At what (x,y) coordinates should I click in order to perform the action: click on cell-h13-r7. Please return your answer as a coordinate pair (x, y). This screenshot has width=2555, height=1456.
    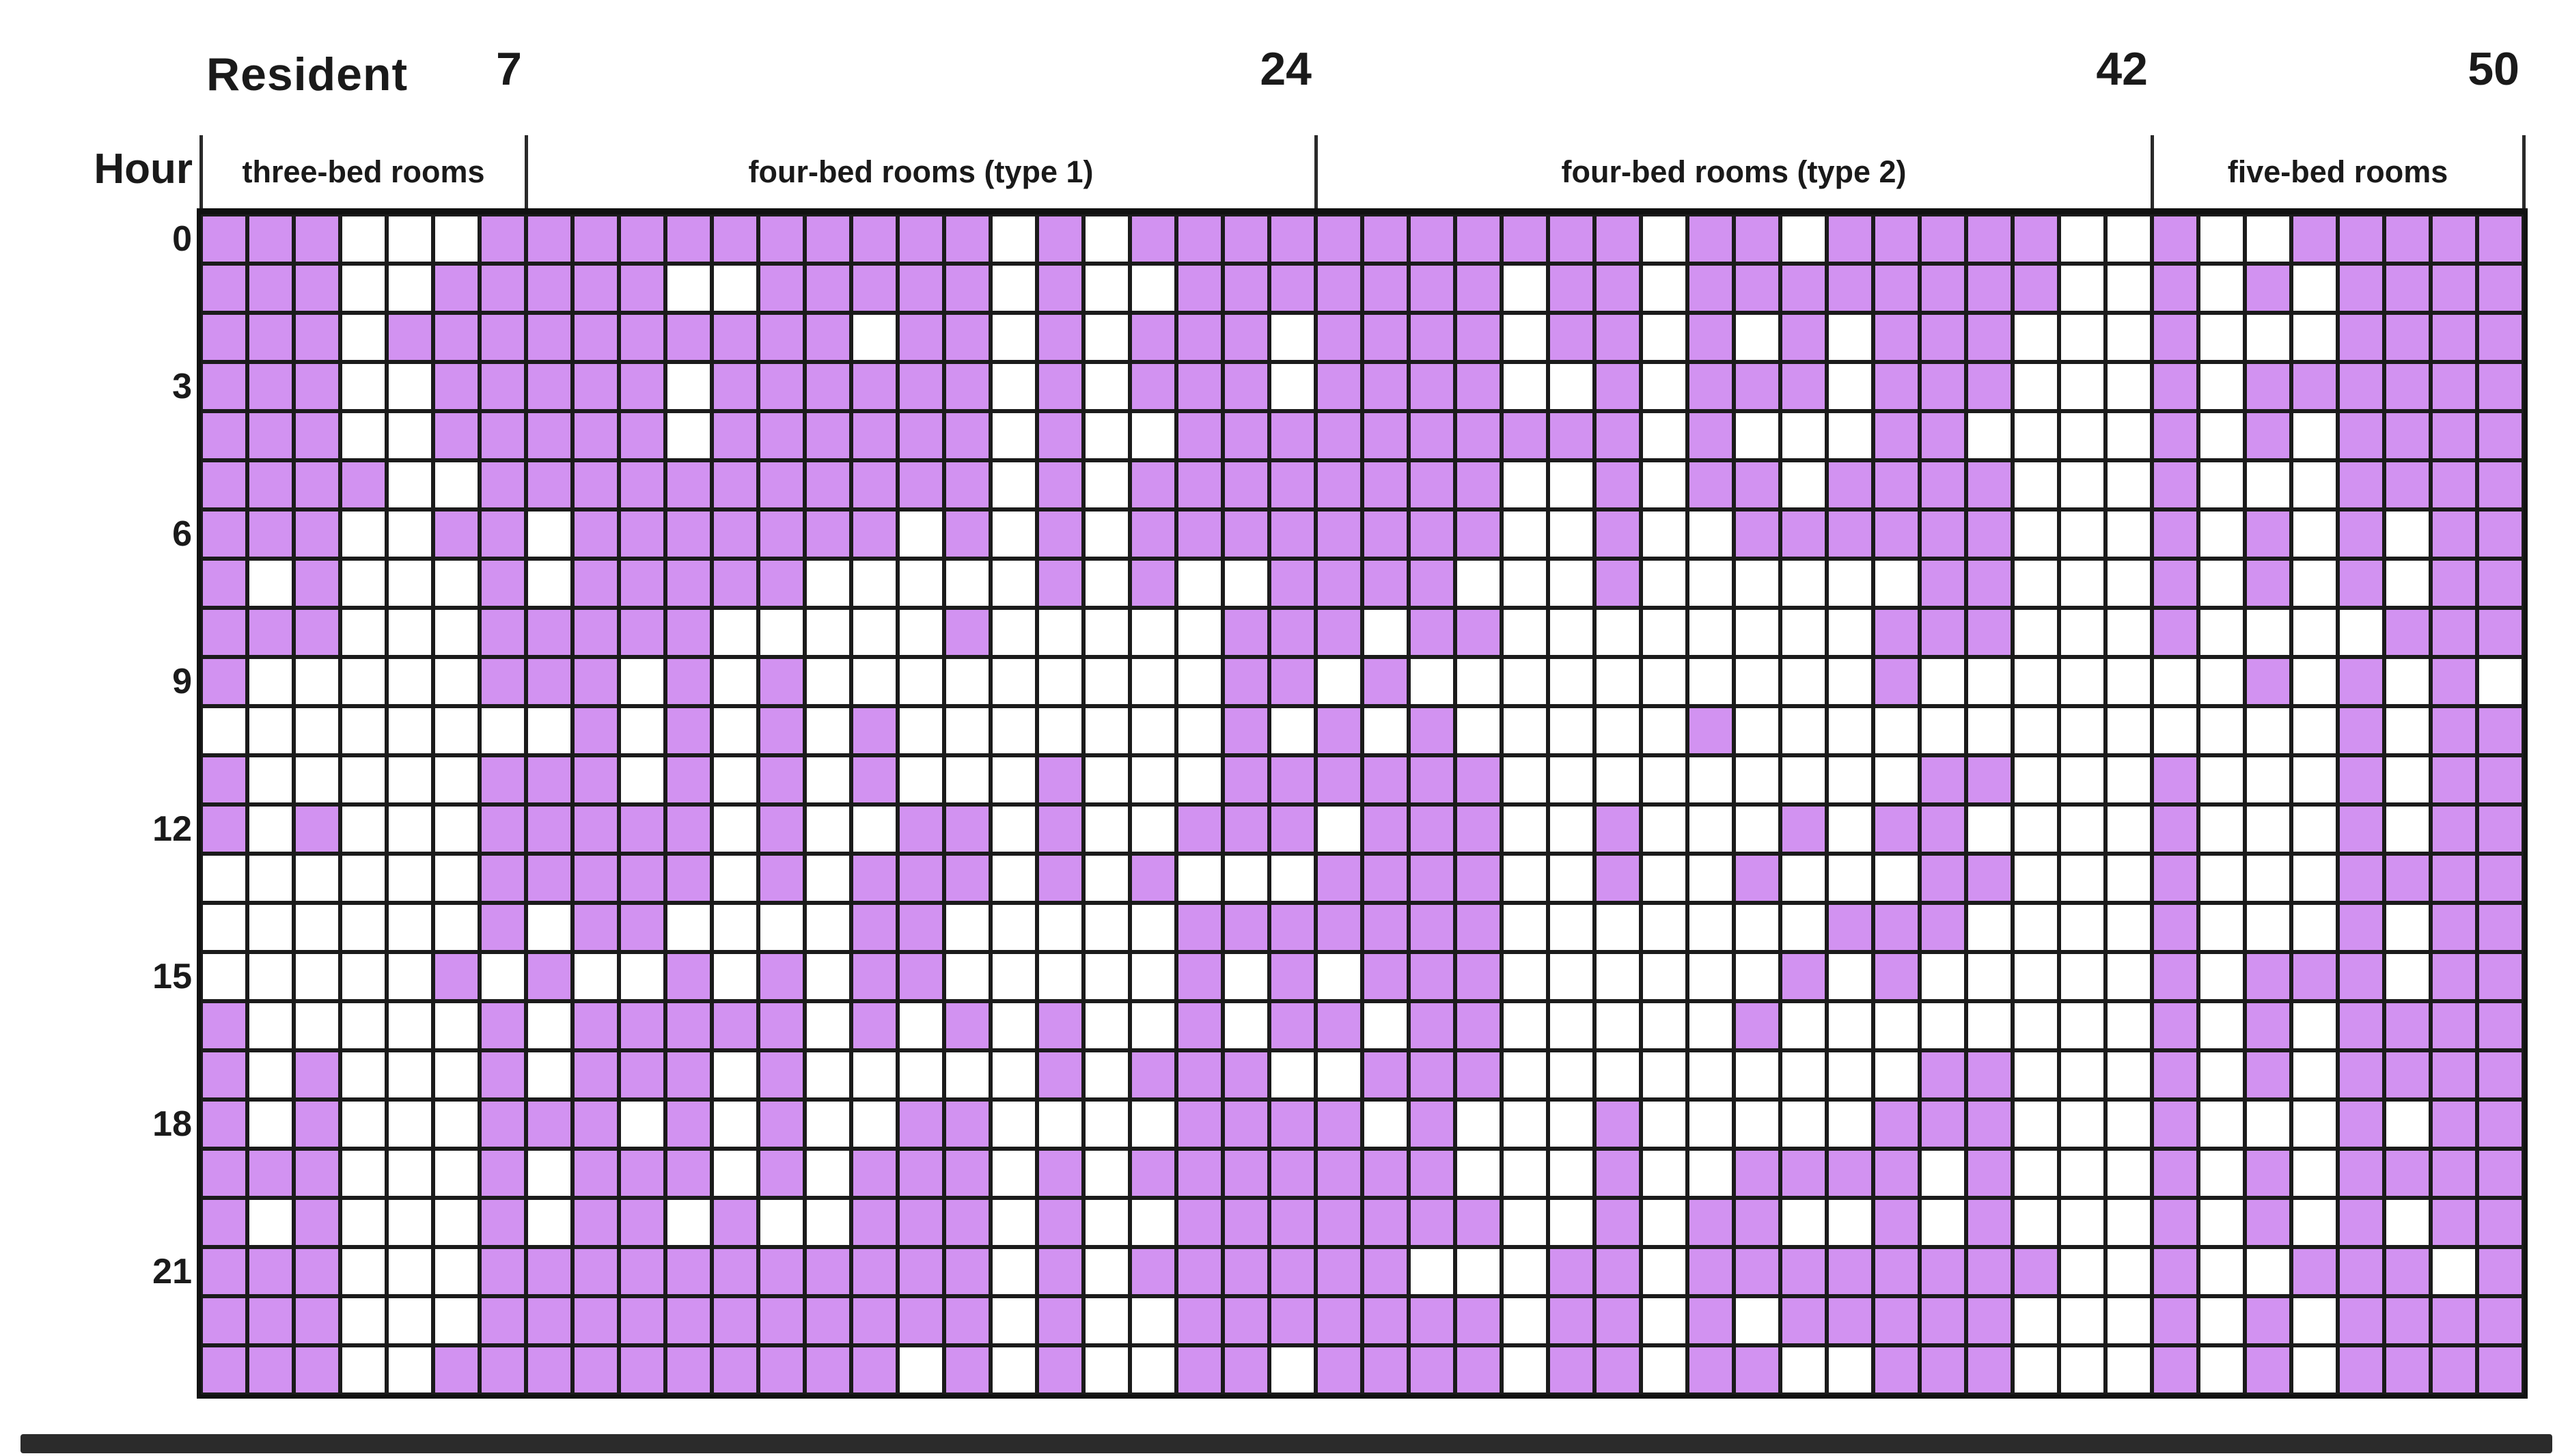
    Looking at the image, I should click on (503, 879).